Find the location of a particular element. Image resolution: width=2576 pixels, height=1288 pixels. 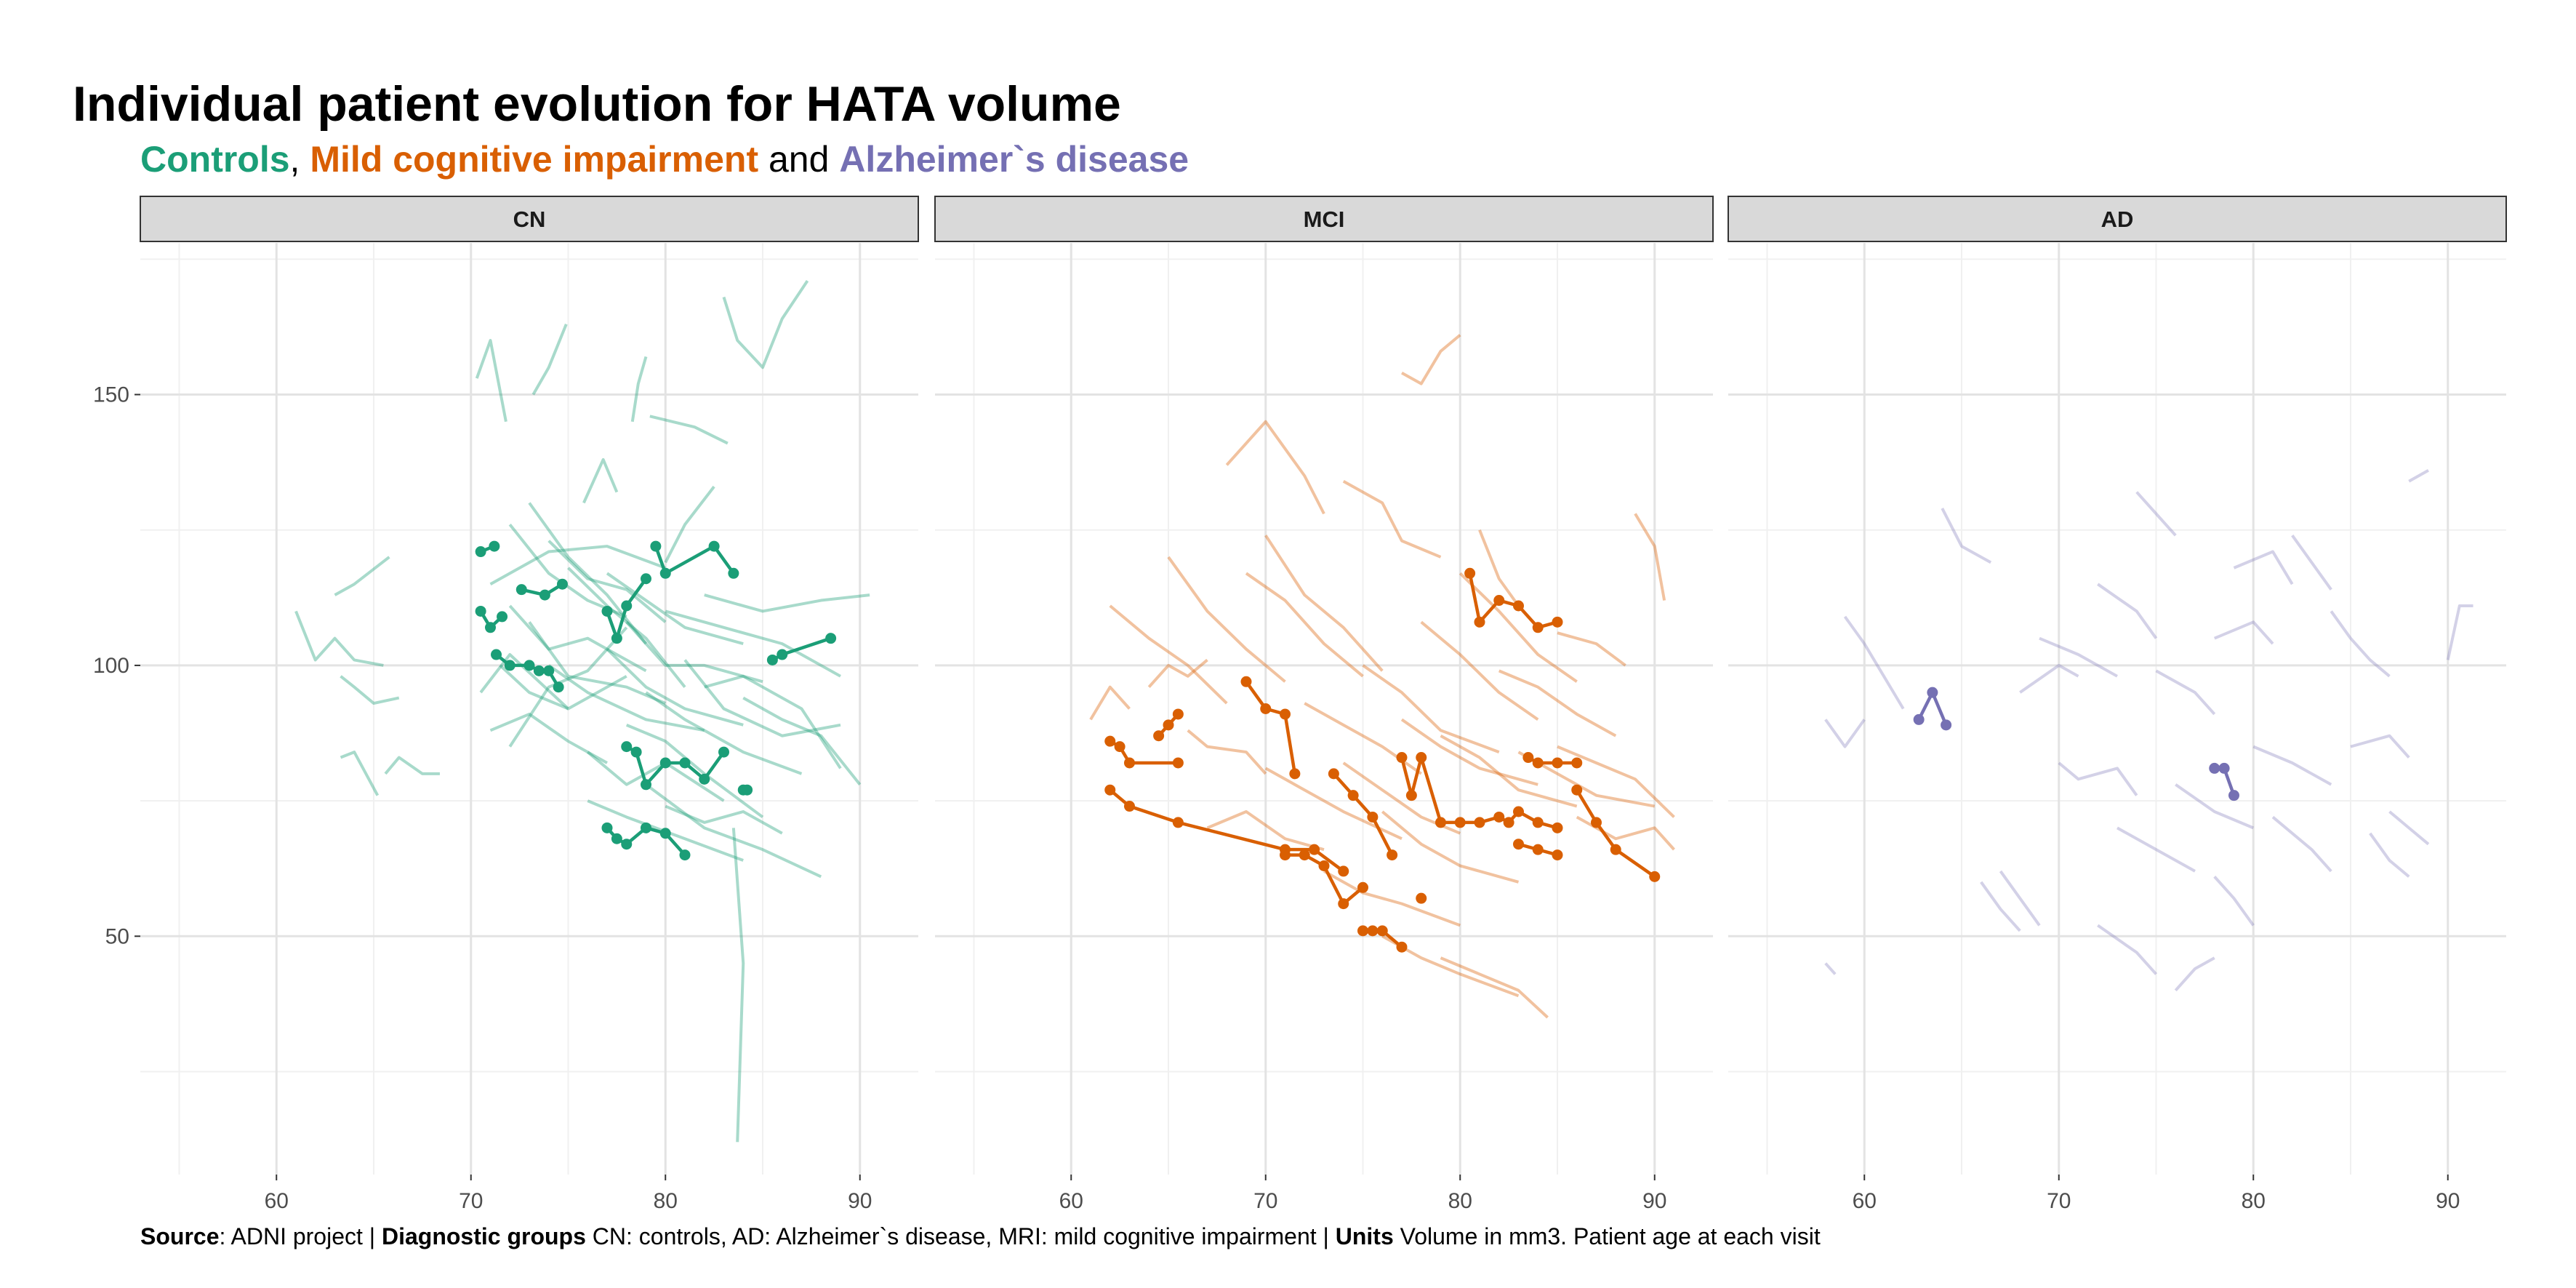

facet-strip is located at coordinates (2117, 219).